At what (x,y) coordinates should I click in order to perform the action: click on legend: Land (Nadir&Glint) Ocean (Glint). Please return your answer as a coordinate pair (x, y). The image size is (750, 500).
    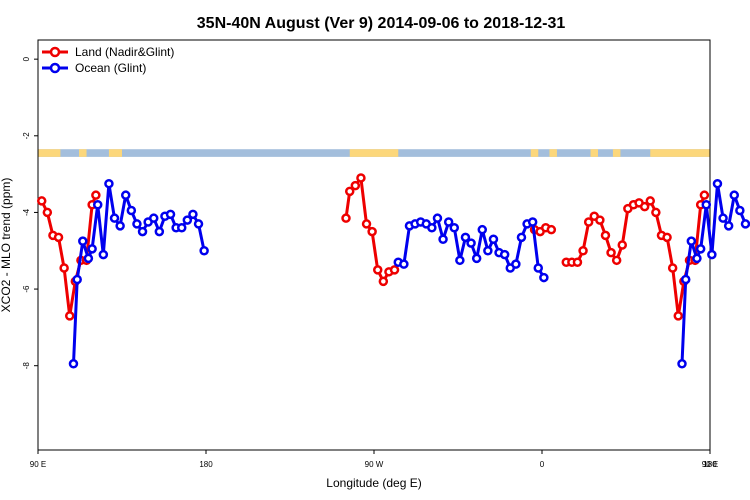
    Looking at the image, I should click on (108, 60).